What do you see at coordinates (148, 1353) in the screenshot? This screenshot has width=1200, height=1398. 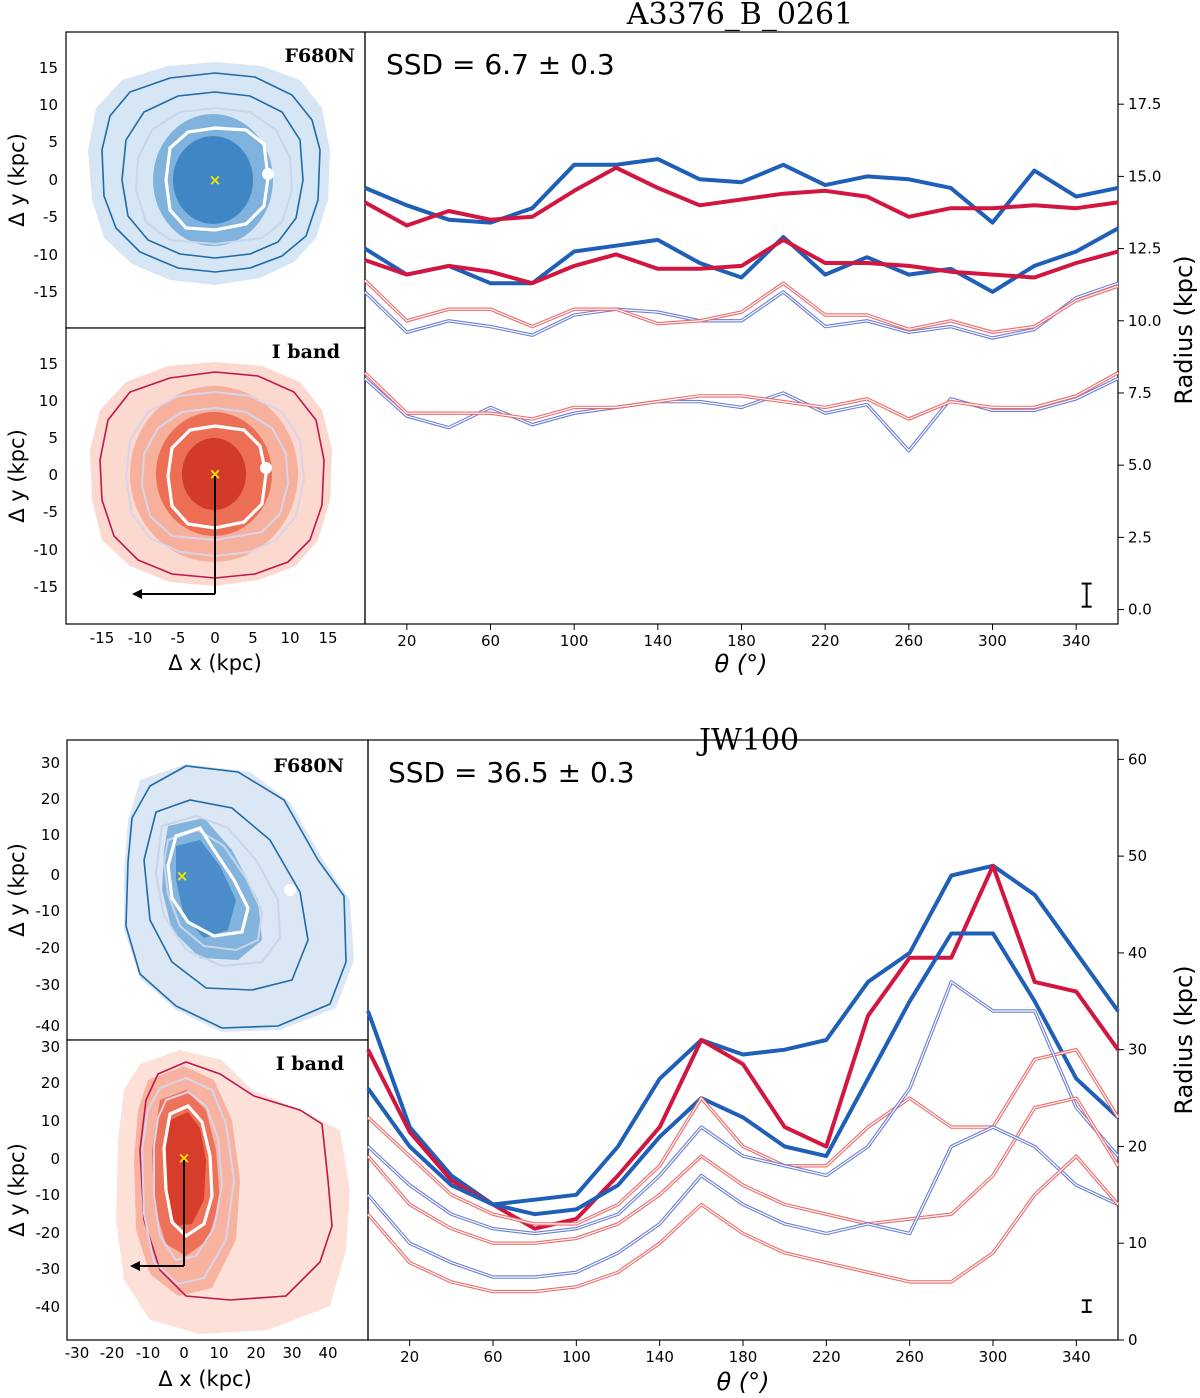 I see `bottom-map-xtick: -10` at bounding box center [148, 1353].